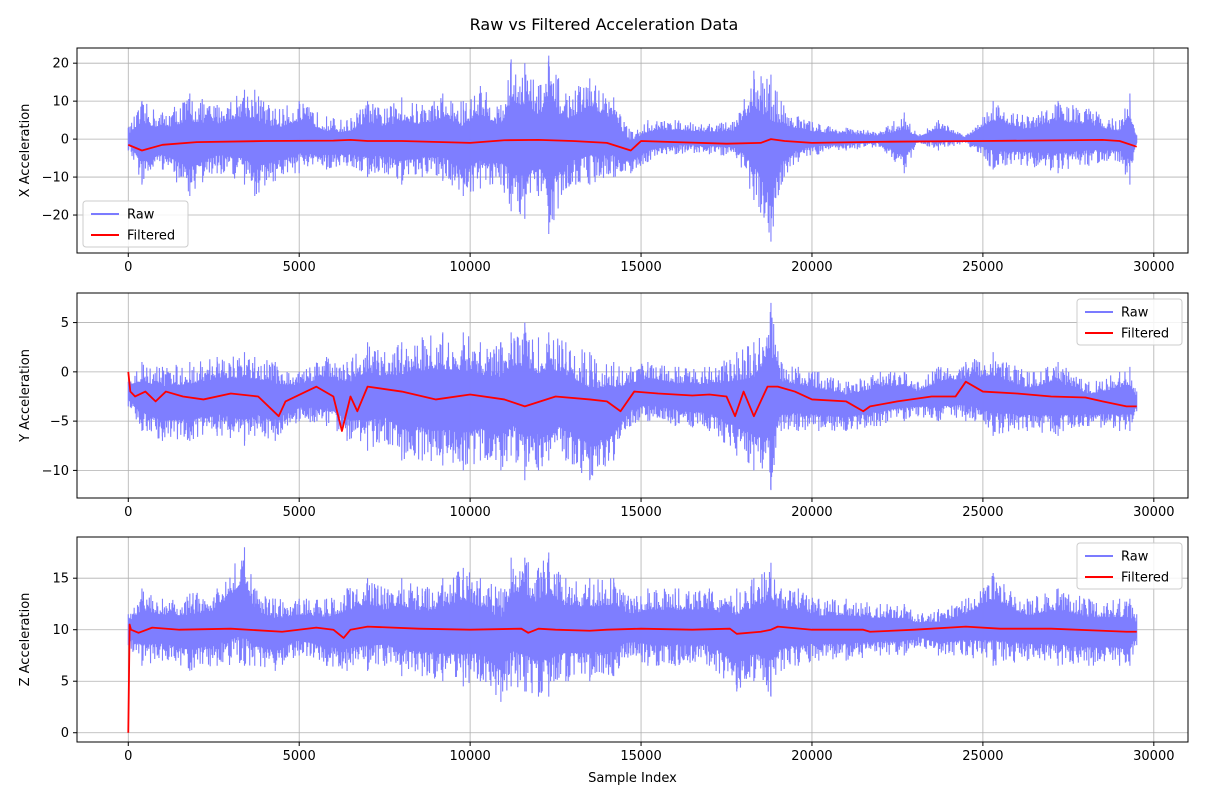  I want to click on y-tick-label: 15, so click(60, 579).